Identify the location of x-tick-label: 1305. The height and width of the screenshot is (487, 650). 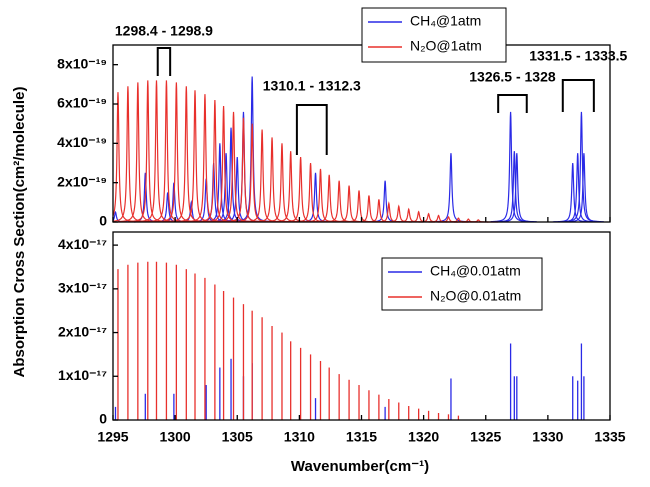
(237, 437).